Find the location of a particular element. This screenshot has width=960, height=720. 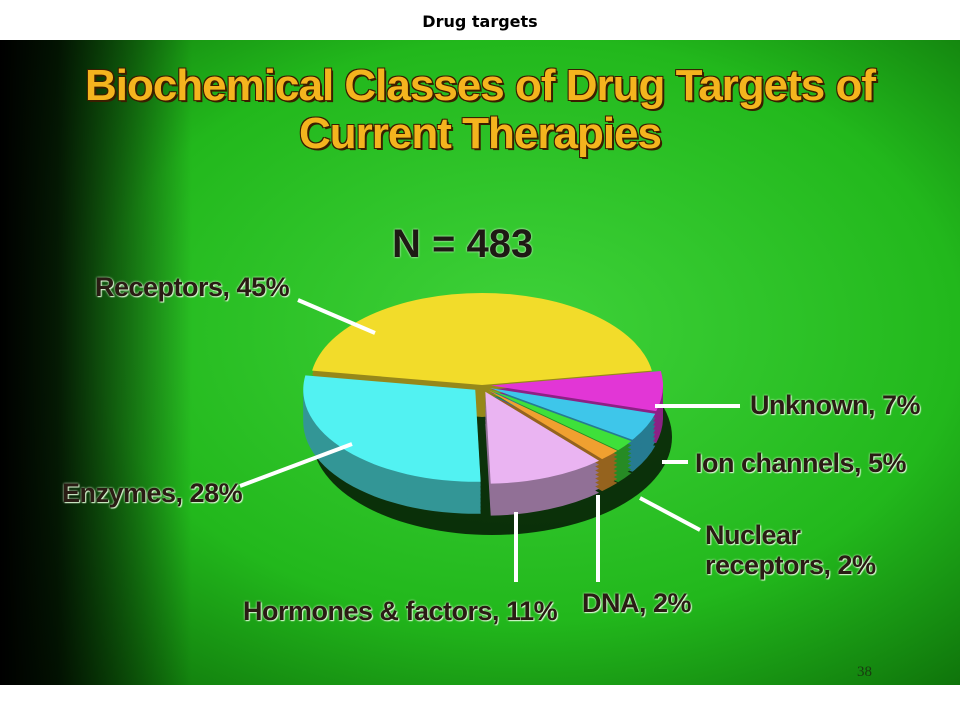

slice-label: Unknown, 7% is located at coordinates (835, 405).